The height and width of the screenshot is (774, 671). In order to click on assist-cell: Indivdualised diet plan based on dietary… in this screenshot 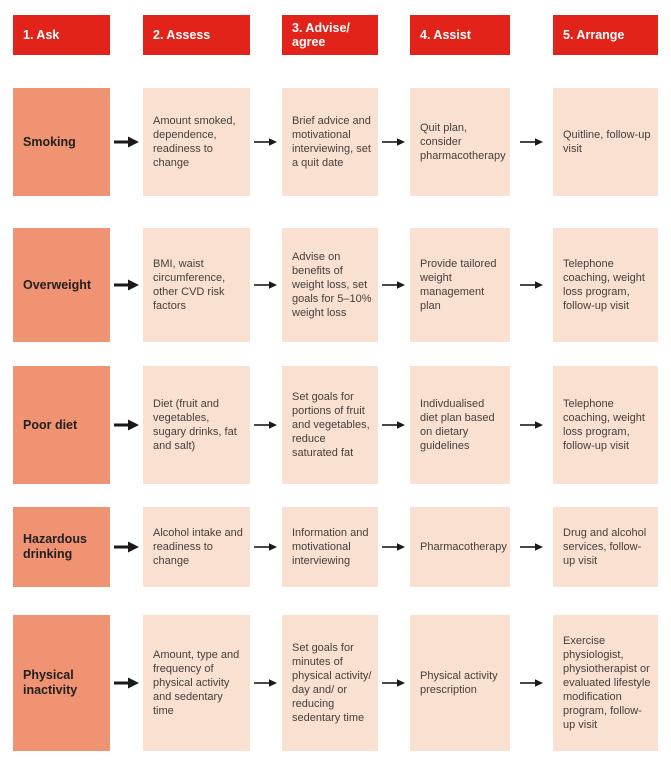, I will do `click(460, 425)`.